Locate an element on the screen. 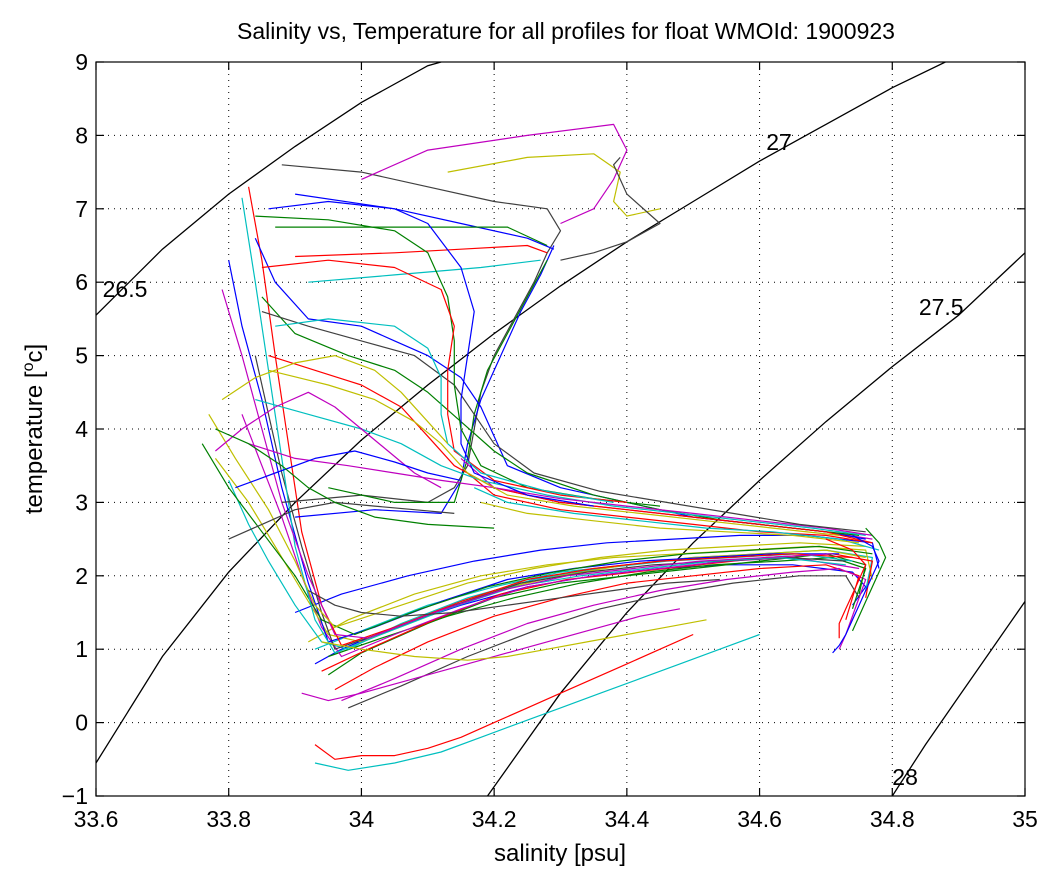 Image resolution: width=1050 pixels, height=871 pixels. x-tick-label: 33.6 is located at coordinates (96, 819).